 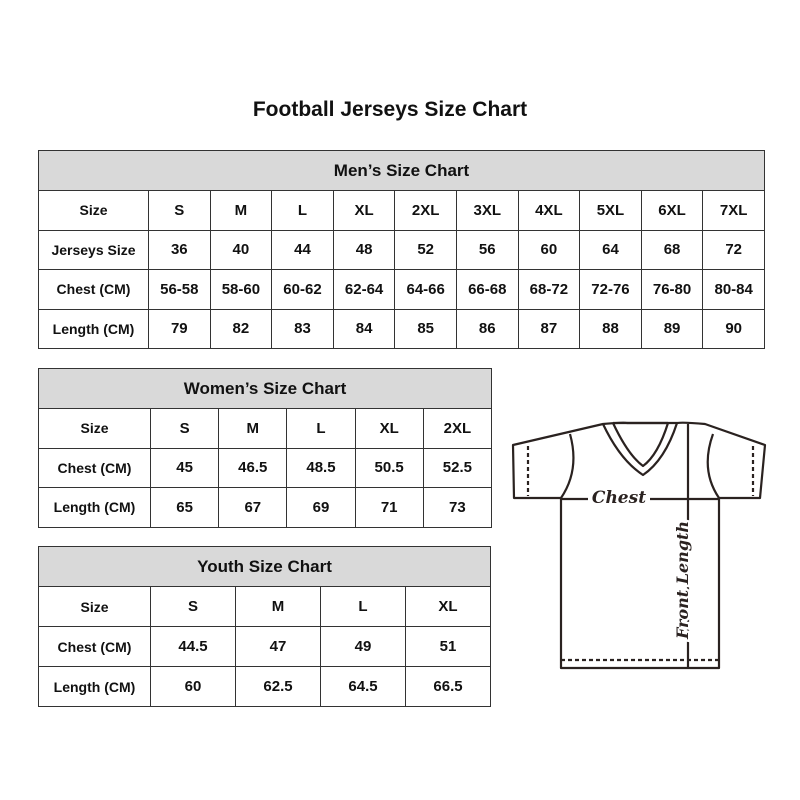 I want to click on table-cell: 66-68, so click(x=487, y=289).